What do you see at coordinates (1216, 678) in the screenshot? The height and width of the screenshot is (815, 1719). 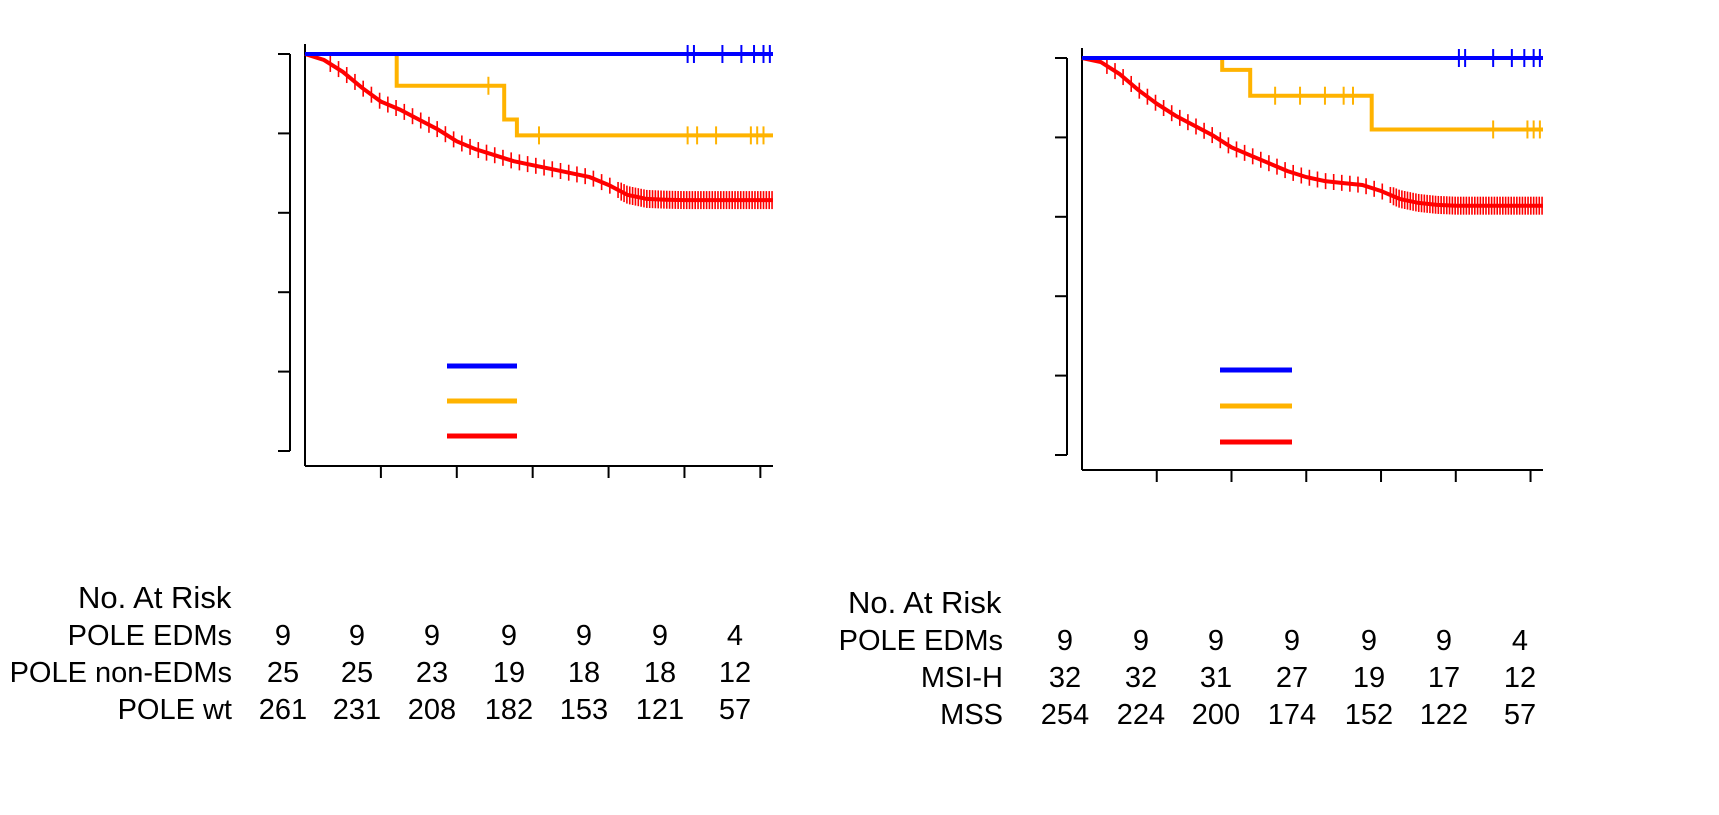 I see `risk-value: 31` at bounding box center [1216, 678].